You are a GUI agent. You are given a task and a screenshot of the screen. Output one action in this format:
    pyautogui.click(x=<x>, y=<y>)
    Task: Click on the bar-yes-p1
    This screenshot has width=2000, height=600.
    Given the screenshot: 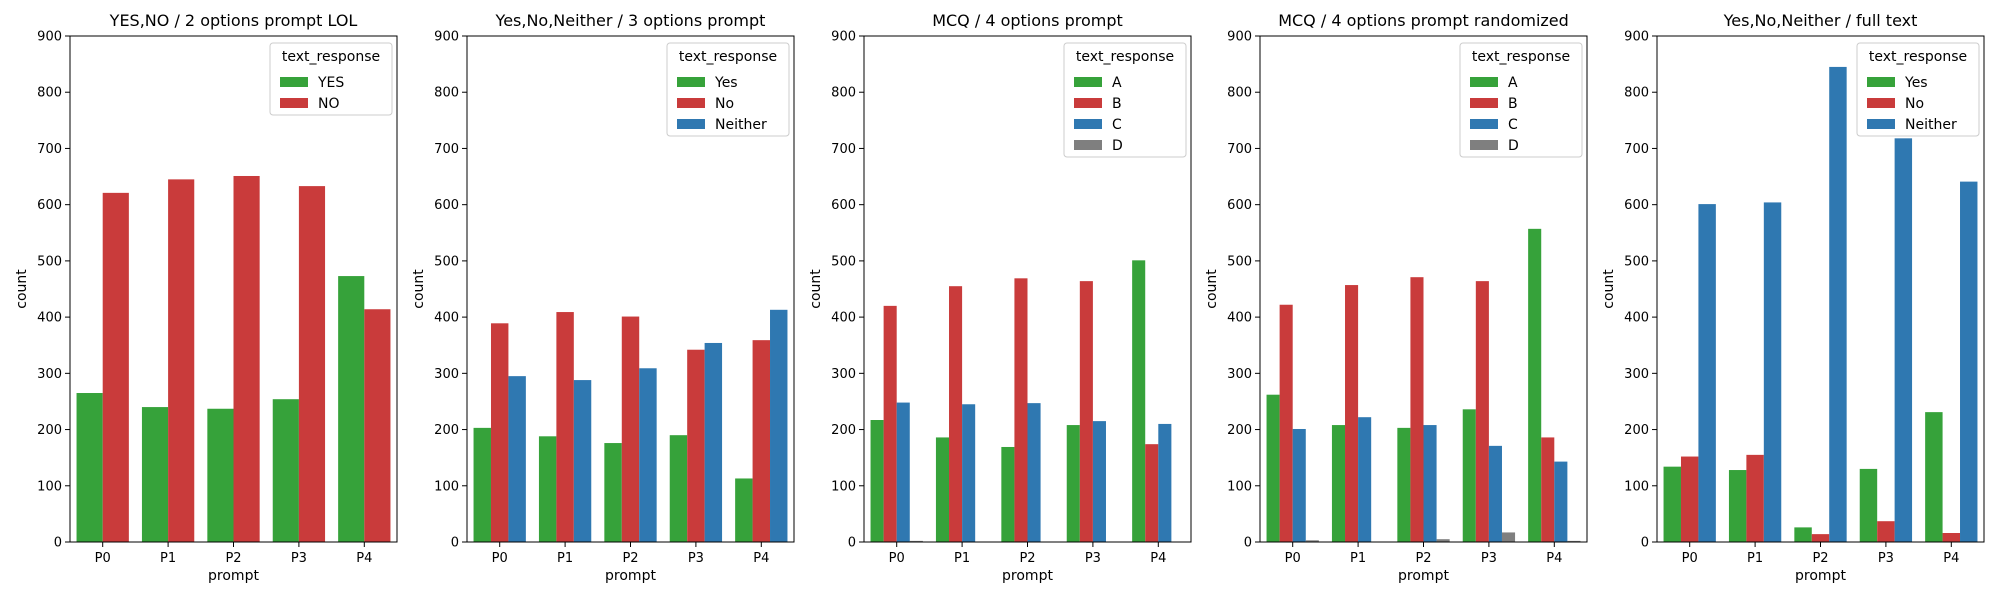 What is the action you would take?
    pyautogui.click(x=155, y=474)
    